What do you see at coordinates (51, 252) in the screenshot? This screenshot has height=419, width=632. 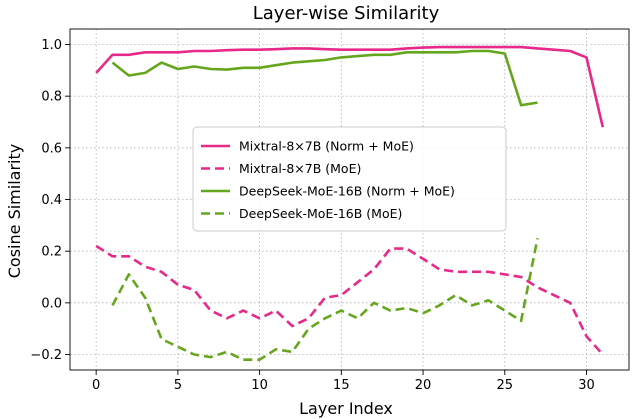 I see `y-tick-label: 0.2` at bounding box center [51, 252].